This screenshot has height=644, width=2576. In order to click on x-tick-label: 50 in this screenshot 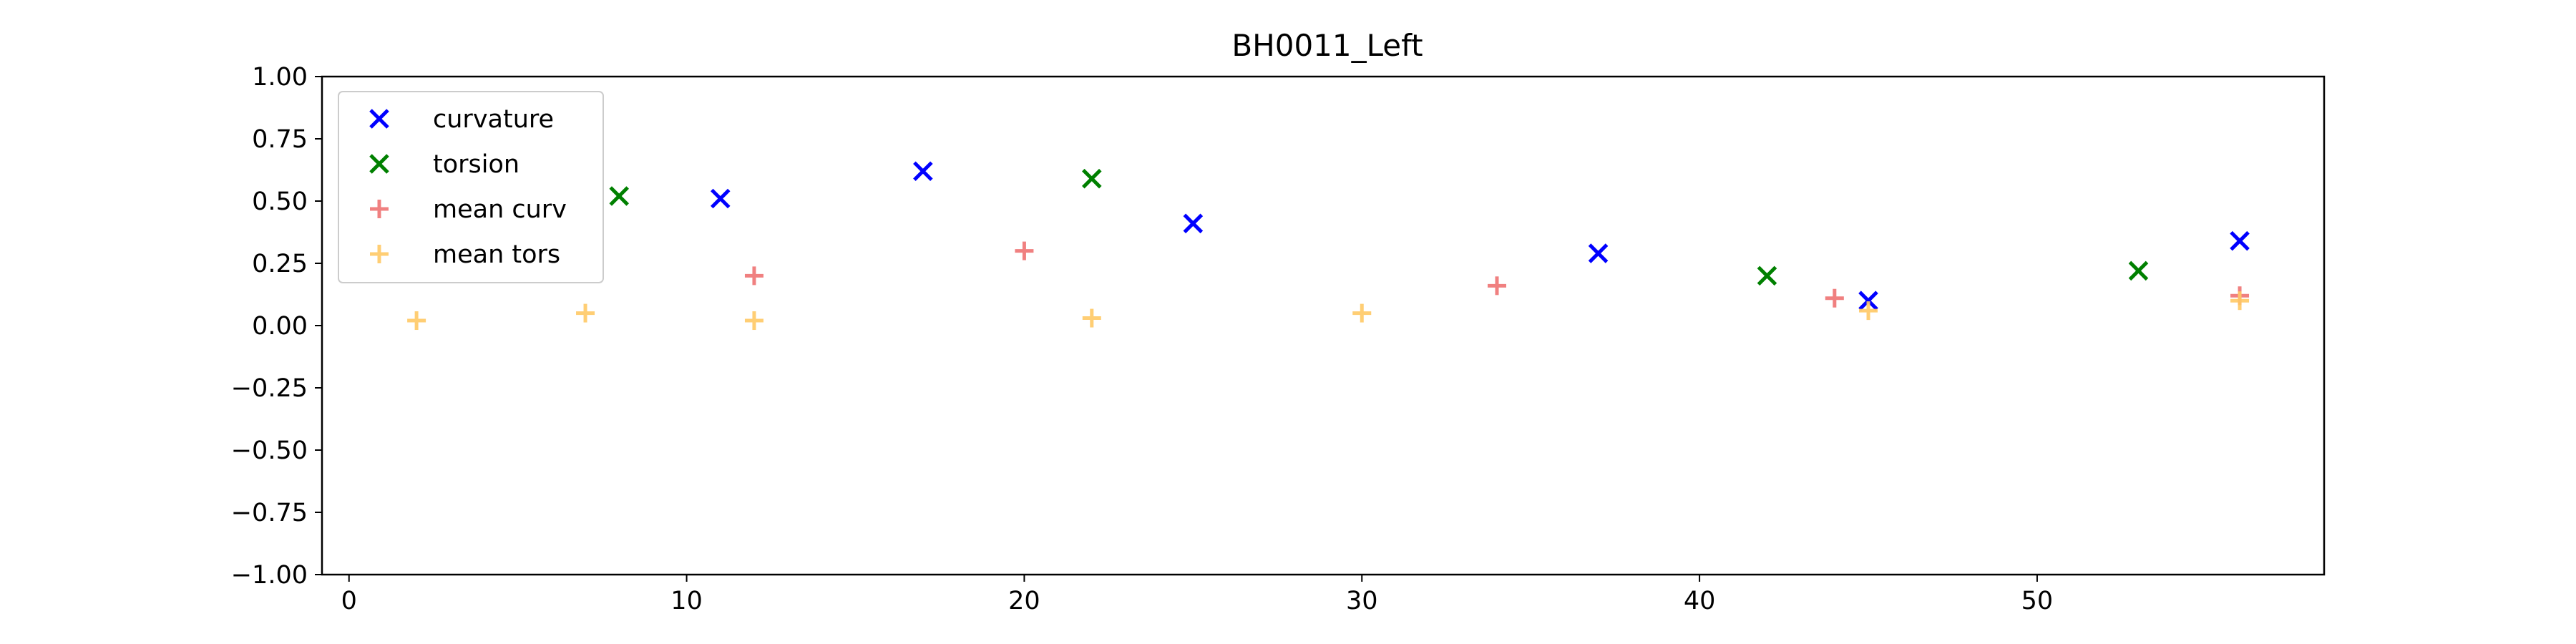, I will do `click(2037, 601)`.